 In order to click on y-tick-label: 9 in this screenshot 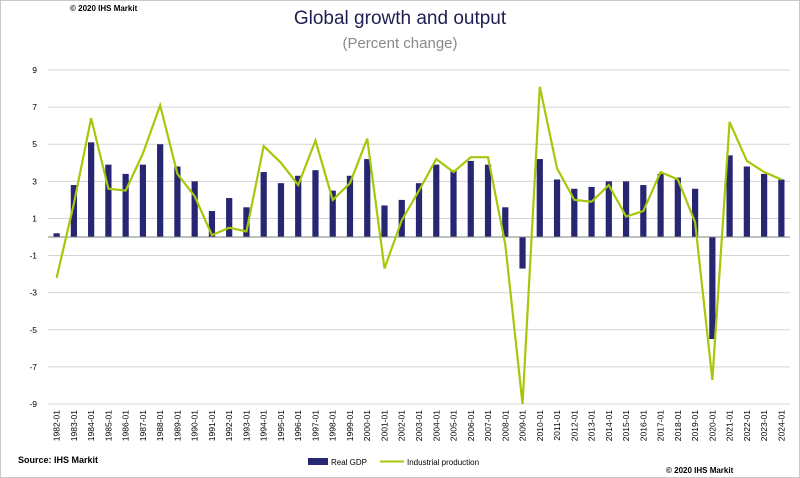, I will do `click(34, 70)`.